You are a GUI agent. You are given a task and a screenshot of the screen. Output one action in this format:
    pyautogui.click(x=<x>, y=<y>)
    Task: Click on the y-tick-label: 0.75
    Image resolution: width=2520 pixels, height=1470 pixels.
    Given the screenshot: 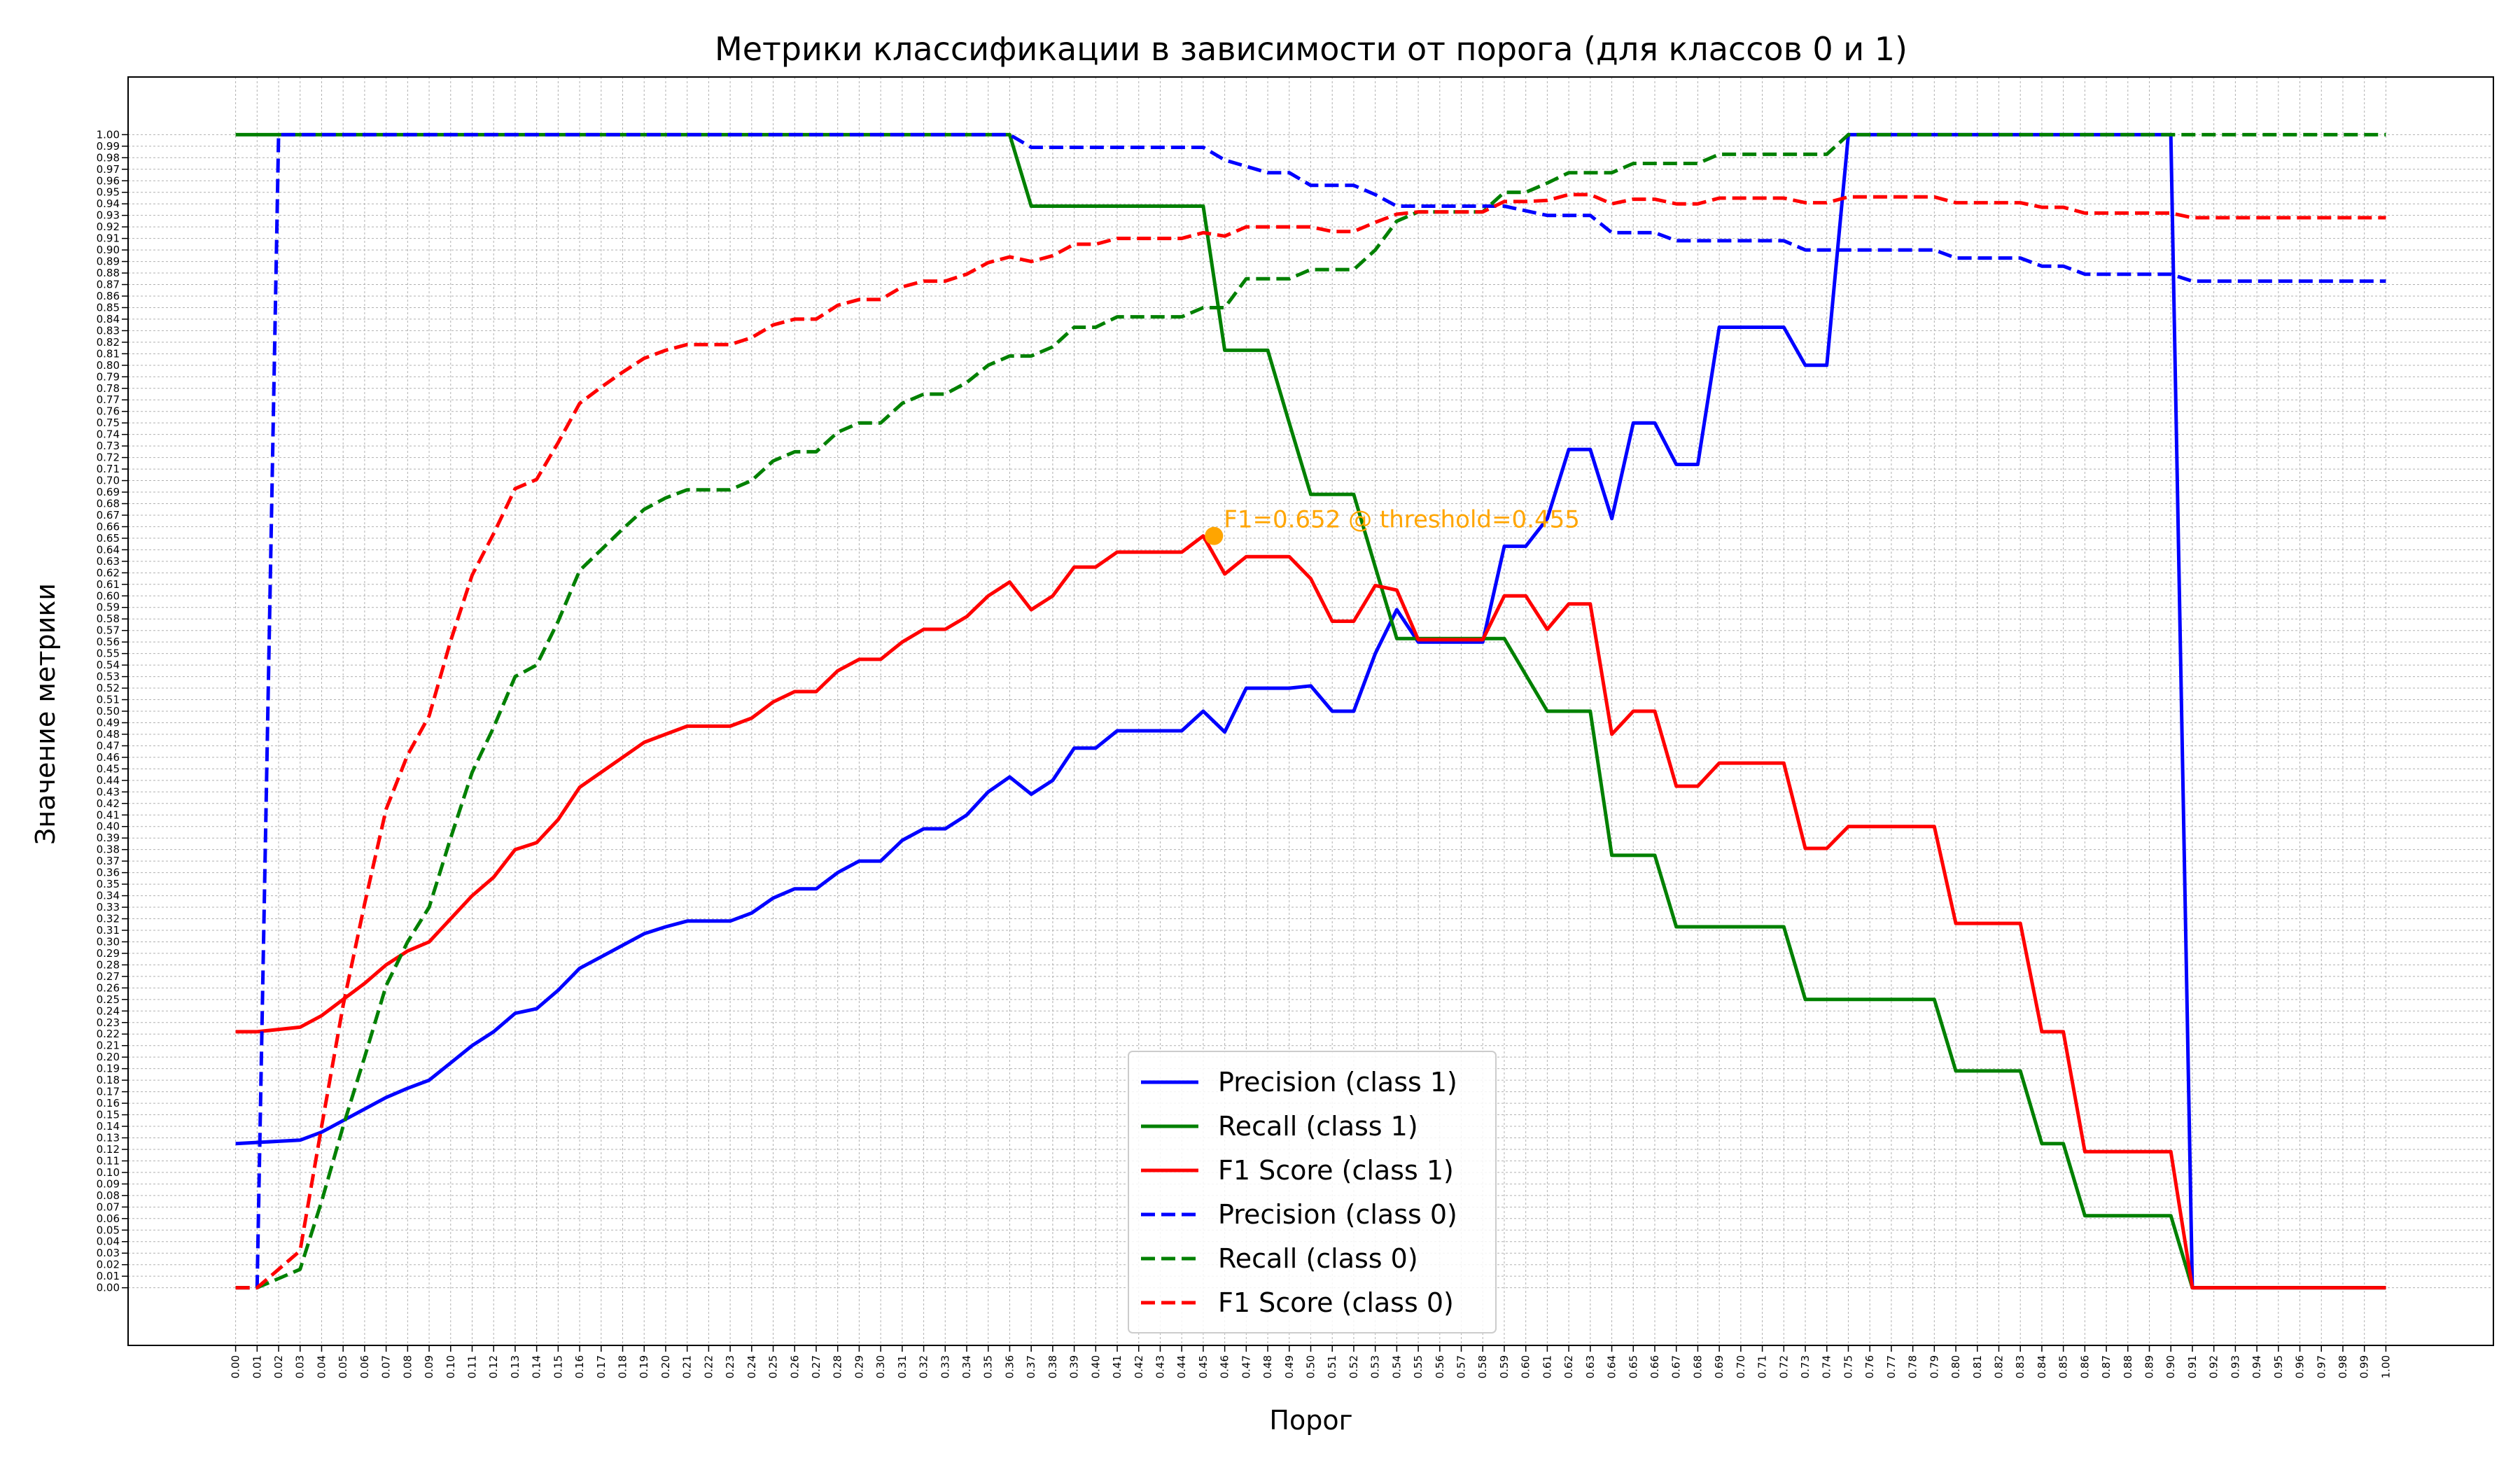 What is the action you would take?
    pyautogui.click(x=108, y=422)
    